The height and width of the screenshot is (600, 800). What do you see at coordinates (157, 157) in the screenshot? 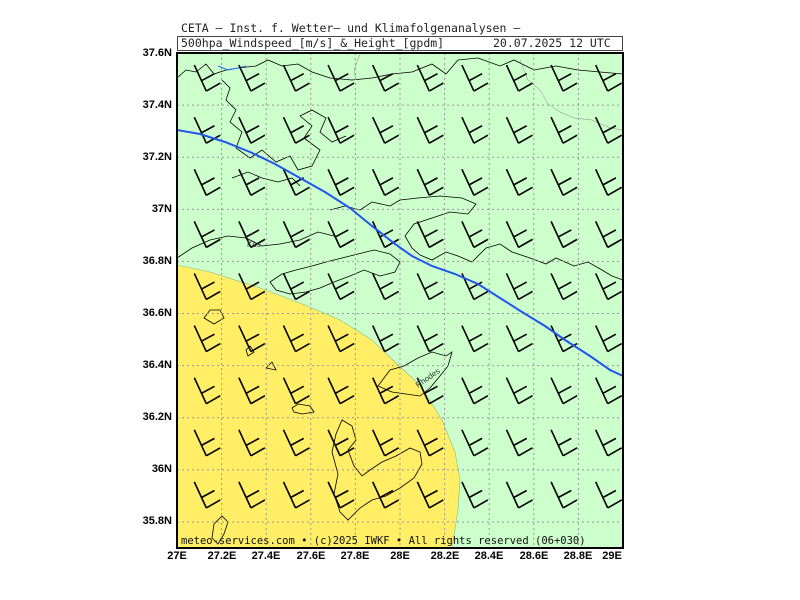
I see `lat-label: 37.2N` at bounding box center [157, 157].